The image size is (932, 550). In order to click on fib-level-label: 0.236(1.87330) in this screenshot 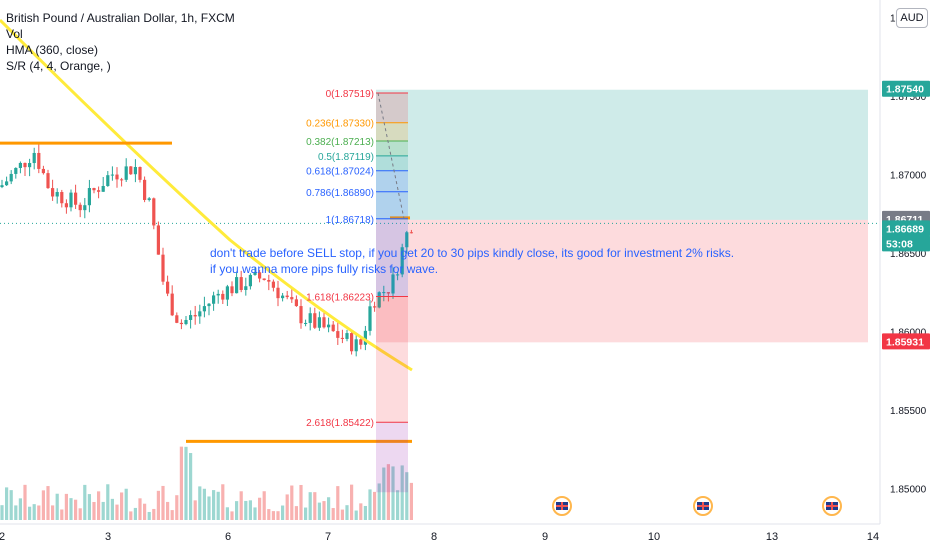, I will do `click(340, 124)`.